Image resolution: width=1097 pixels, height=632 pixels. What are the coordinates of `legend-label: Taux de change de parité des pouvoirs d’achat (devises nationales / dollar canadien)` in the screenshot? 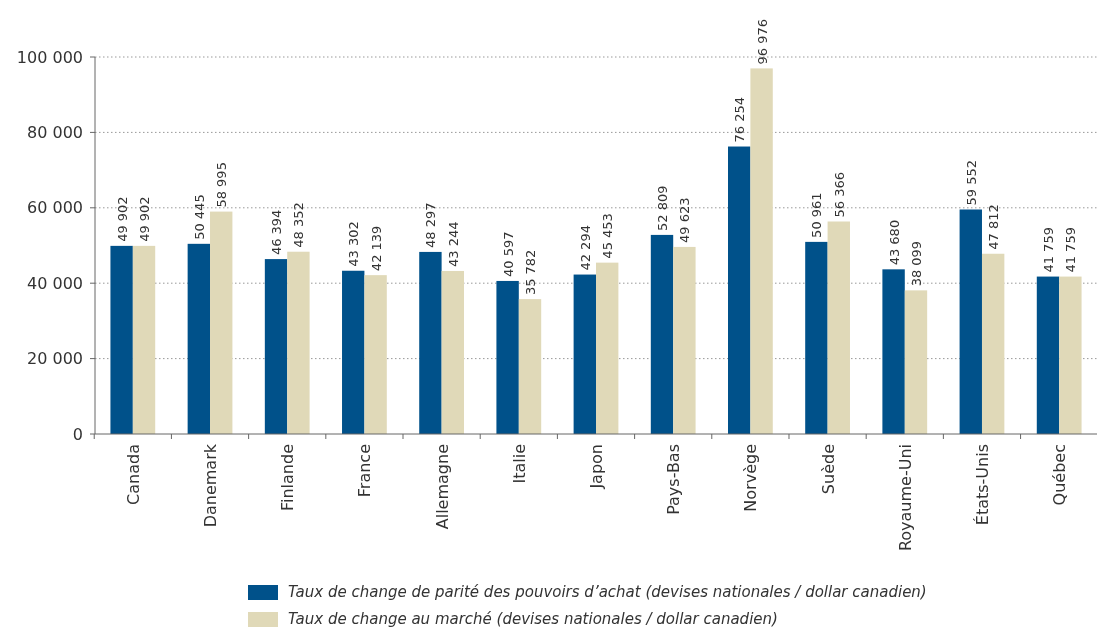 It's located at (607, 592).